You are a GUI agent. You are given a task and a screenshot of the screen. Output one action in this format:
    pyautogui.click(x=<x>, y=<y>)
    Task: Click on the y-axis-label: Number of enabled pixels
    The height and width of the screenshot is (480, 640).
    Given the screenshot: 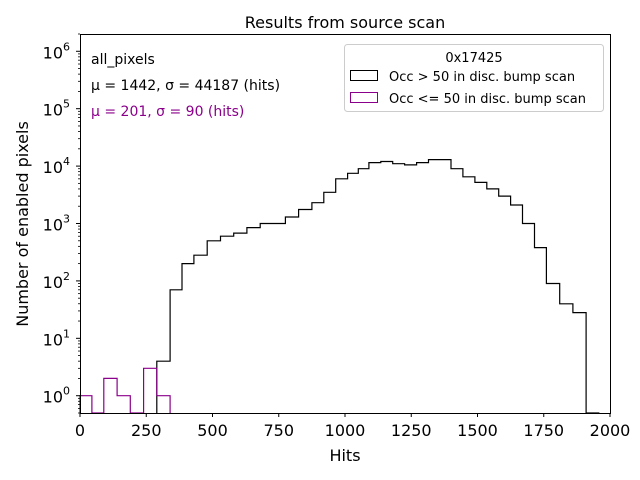 What is the action you would take?
    pyautogui.click(x=22, y=224)
    